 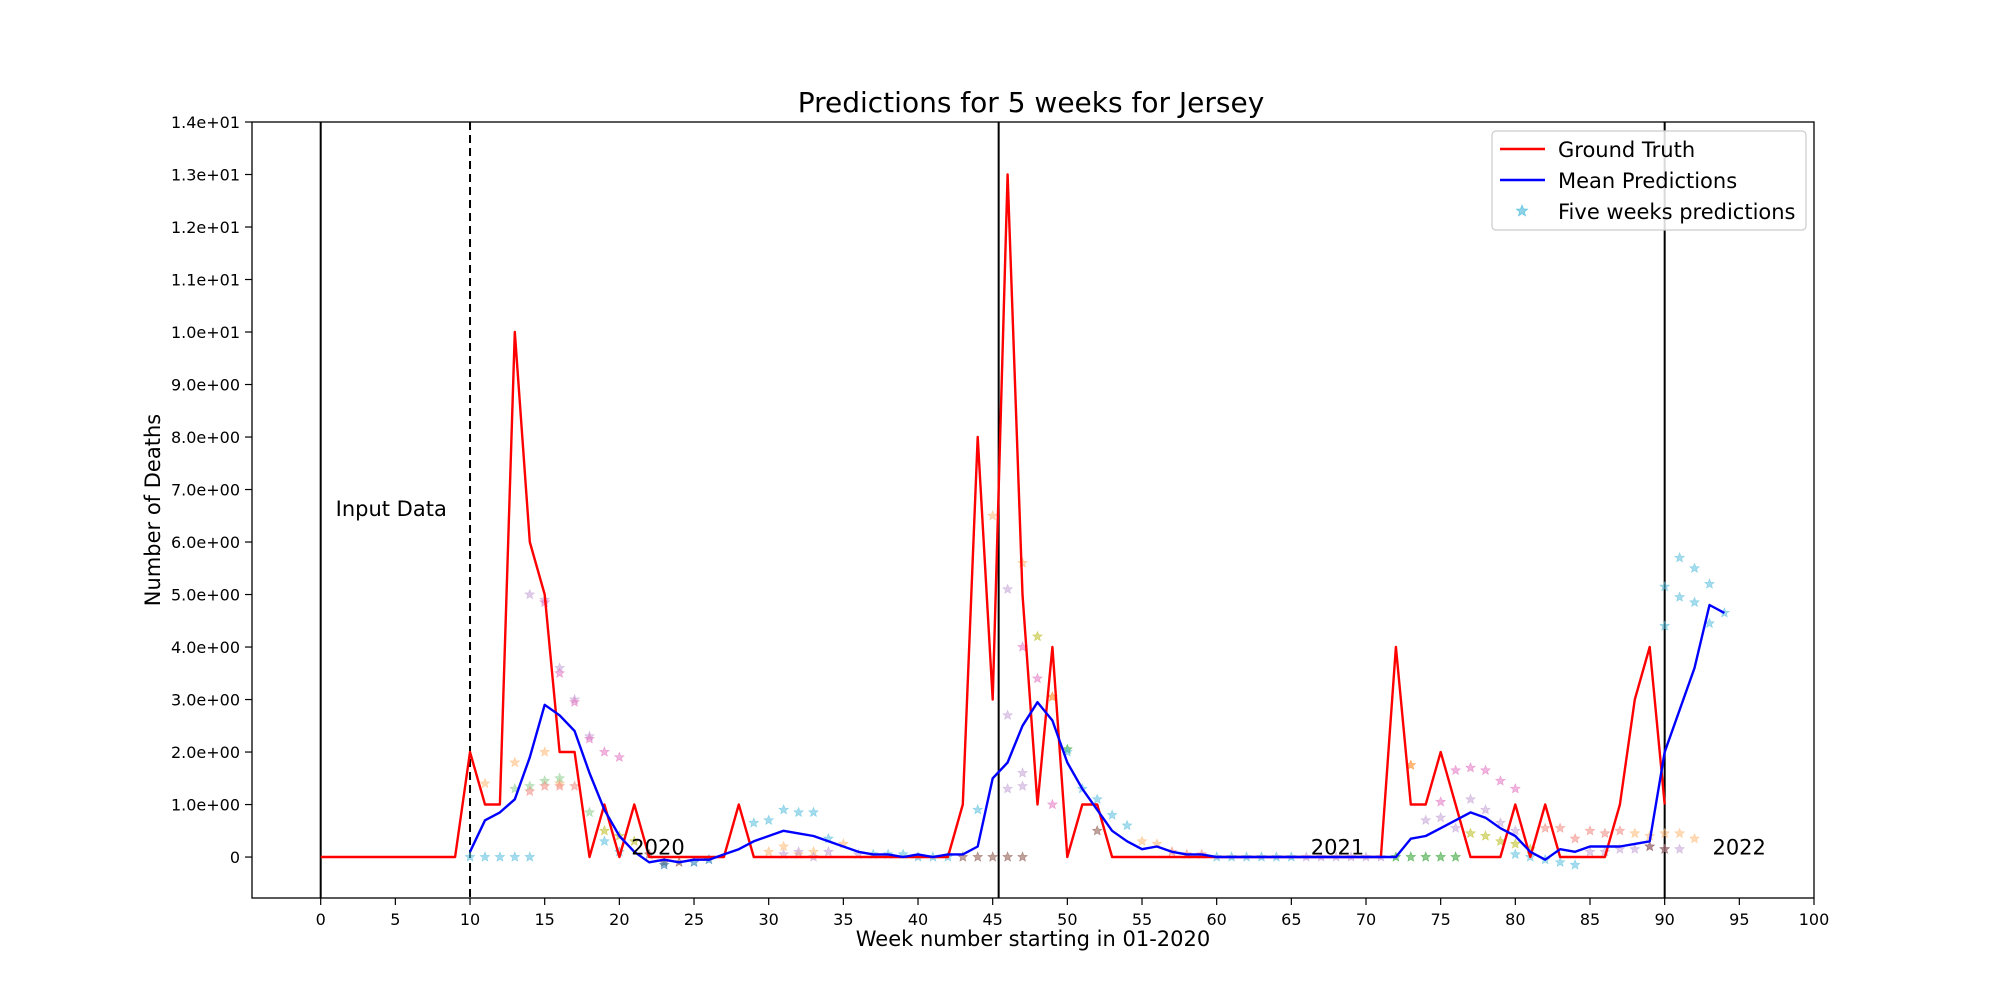 I want to click on x-tick-label: 60, so click(x=1216, y=919).